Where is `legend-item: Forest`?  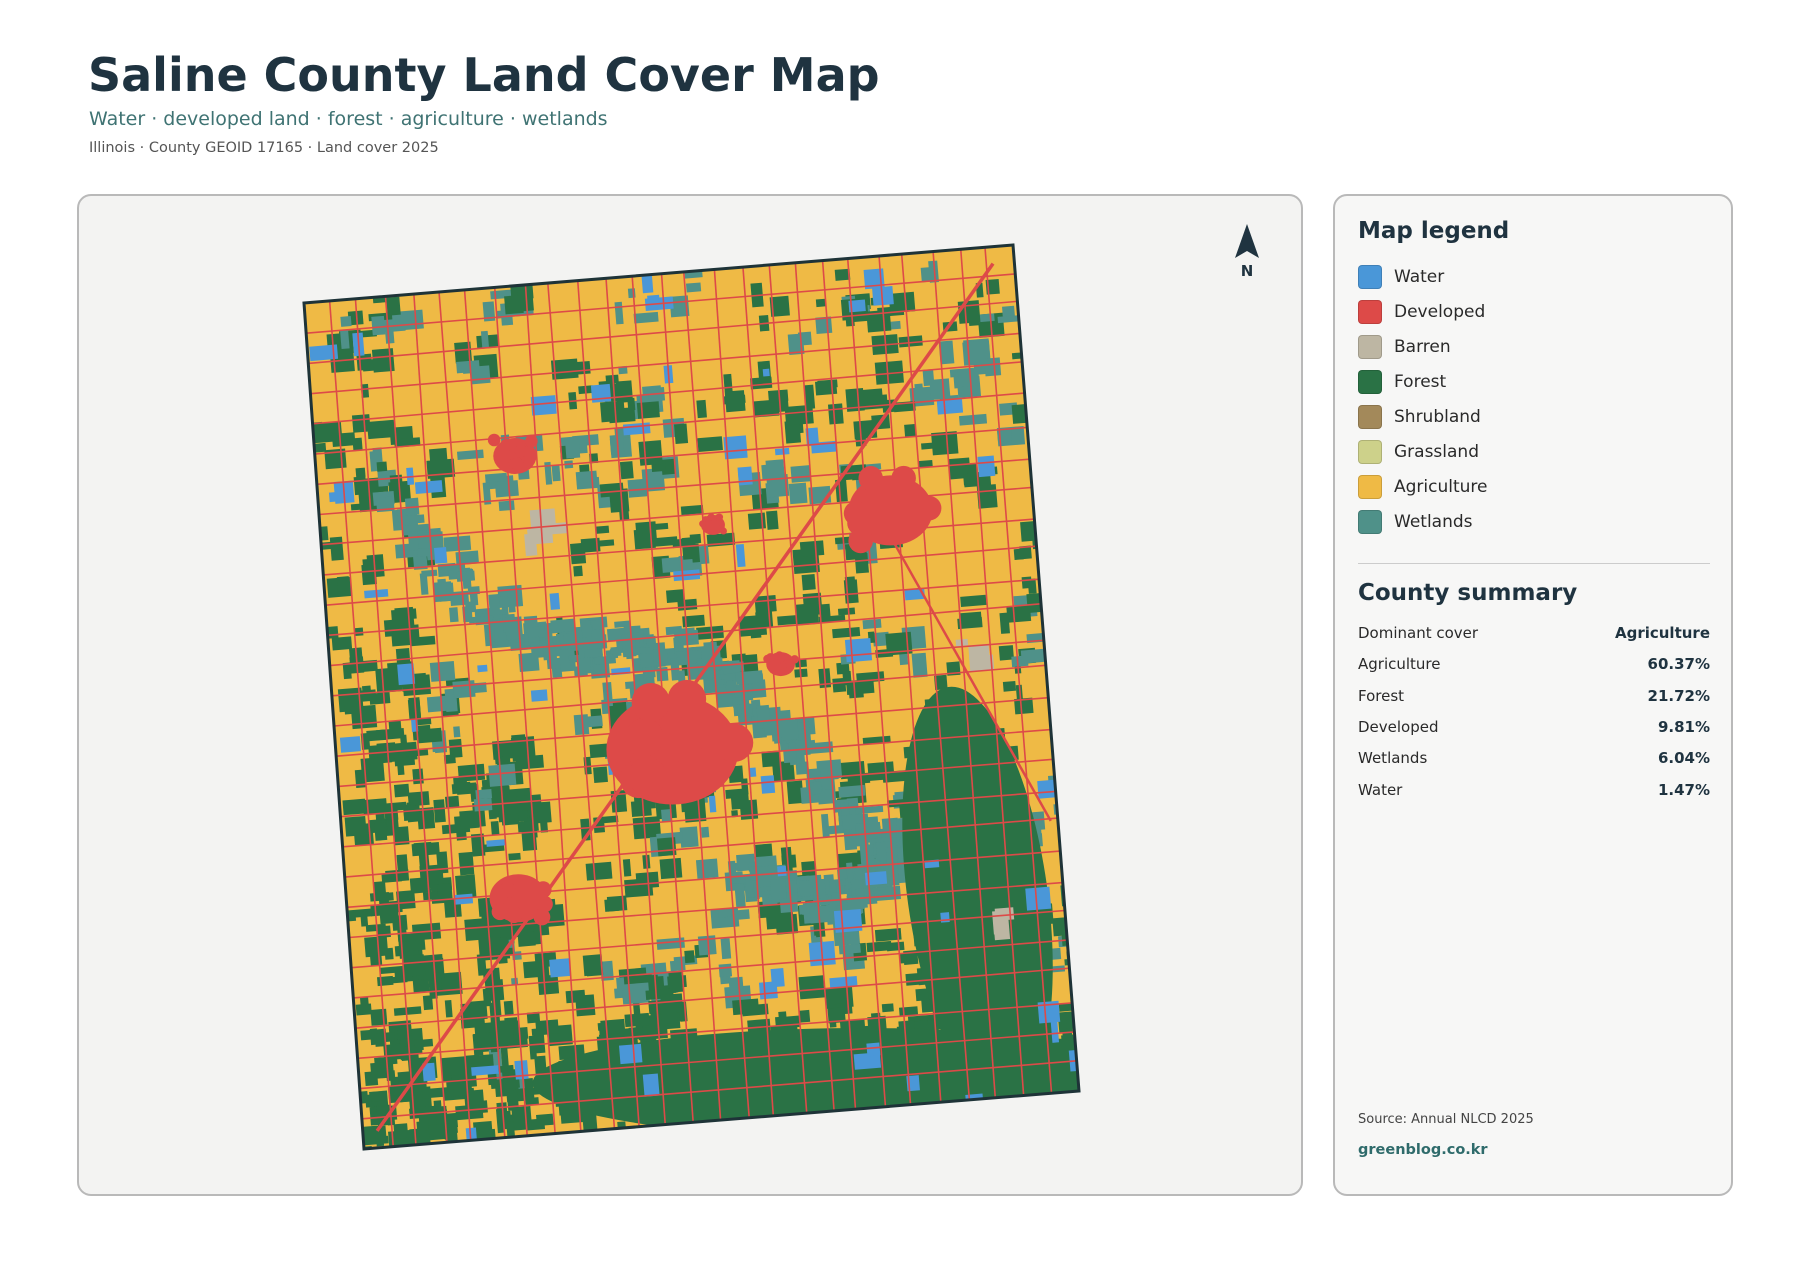 legend-item: Forest is located at coordinates (1402, 382).